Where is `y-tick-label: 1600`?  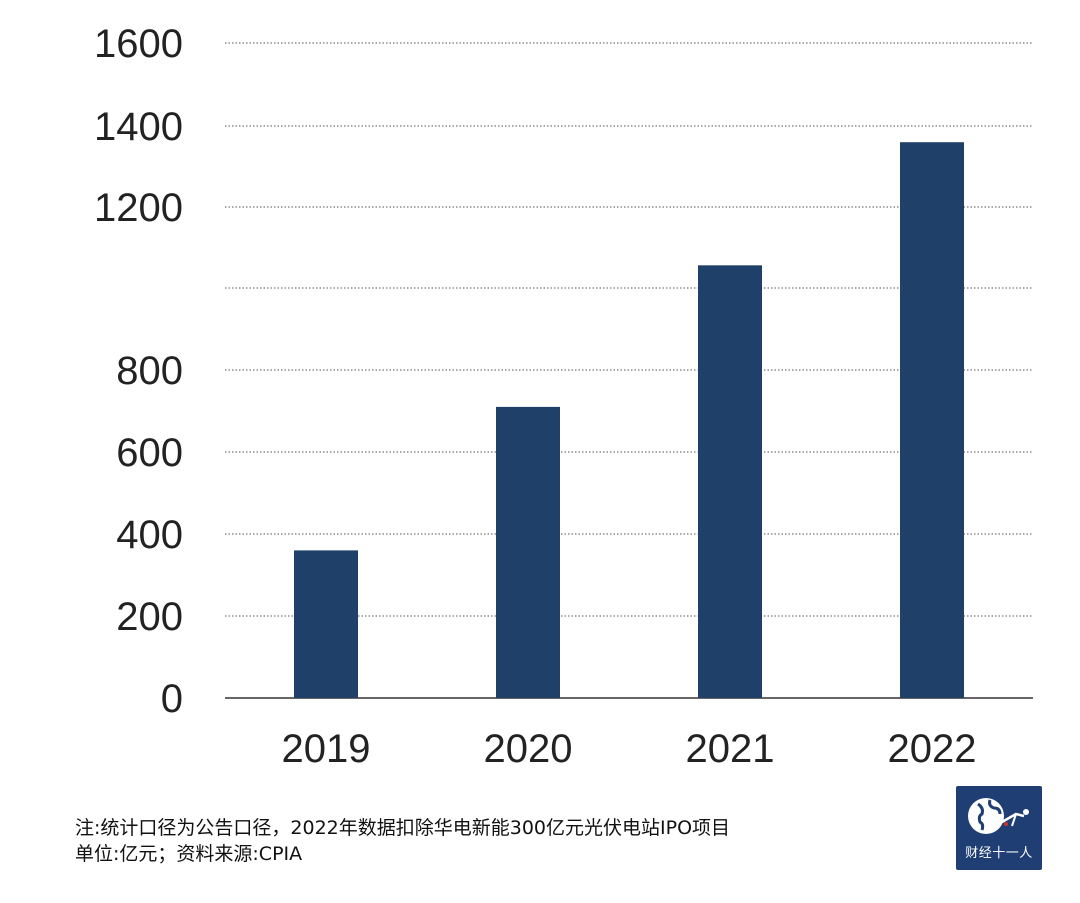 y-tick-label: 1600 is located at coordinates (138, 44).